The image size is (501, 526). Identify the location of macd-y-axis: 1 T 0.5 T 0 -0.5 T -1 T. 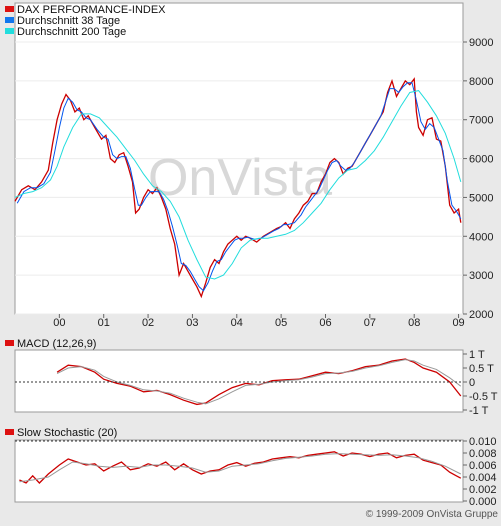
(480, 383).